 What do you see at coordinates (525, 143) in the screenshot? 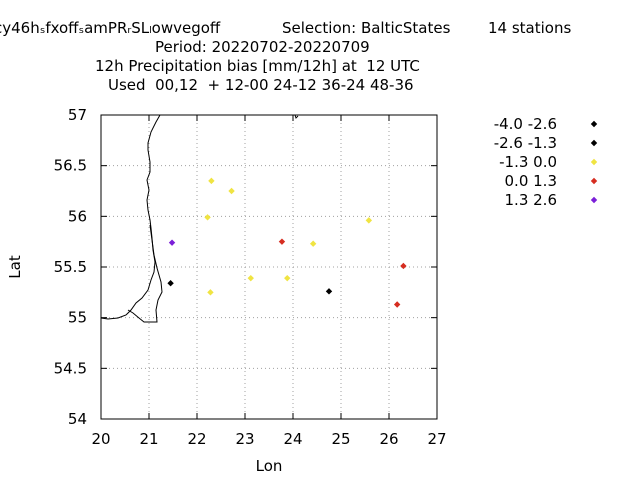
I see `legend-label: -2.6 -1.3` at bounding box center [525, 143].